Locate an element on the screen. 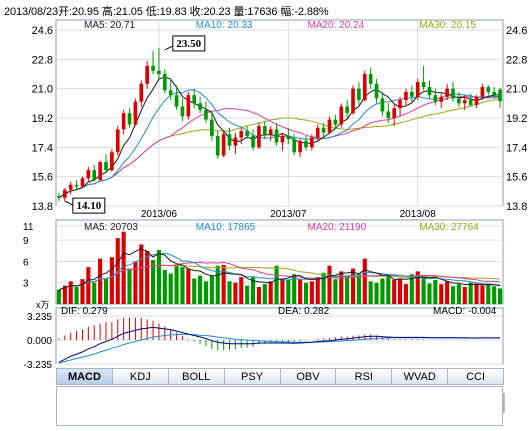 Image resolution: width=530 pixels, height=431 pixels. price-tick-left: 24.6 is located at coordinates (42, 31).